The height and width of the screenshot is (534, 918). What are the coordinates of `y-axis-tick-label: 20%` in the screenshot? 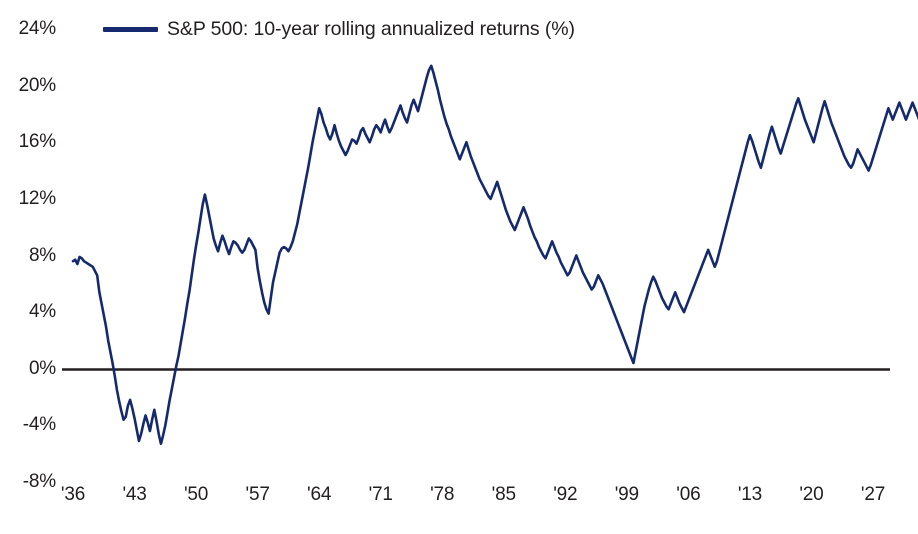 It's located at (37, 85).